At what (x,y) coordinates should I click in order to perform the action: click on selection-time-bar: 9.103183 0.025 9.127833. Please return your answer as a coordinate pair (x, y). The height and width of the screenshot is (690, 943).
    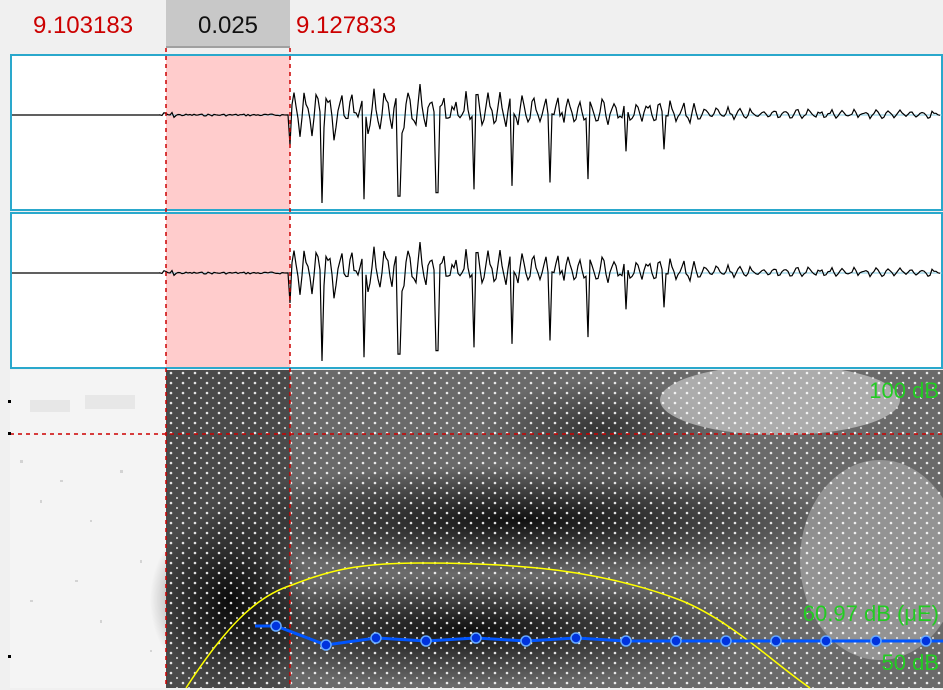
    Looking at the image, I should click on (471, 24).